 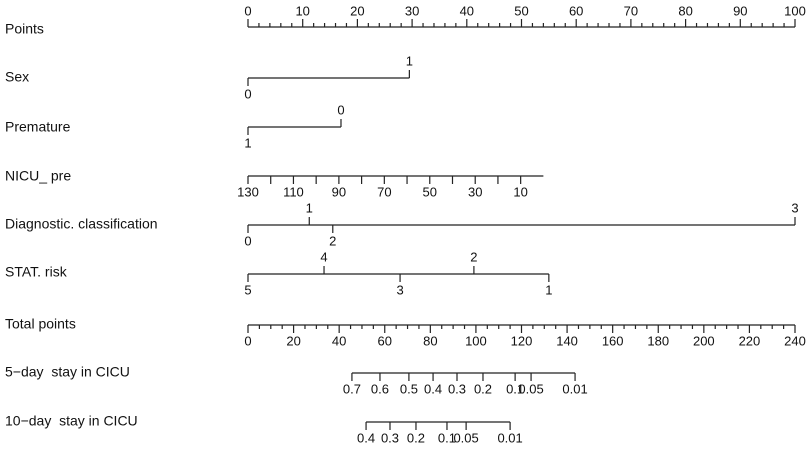 I want to click on row-title: Premature, so click(x=38, y=127).